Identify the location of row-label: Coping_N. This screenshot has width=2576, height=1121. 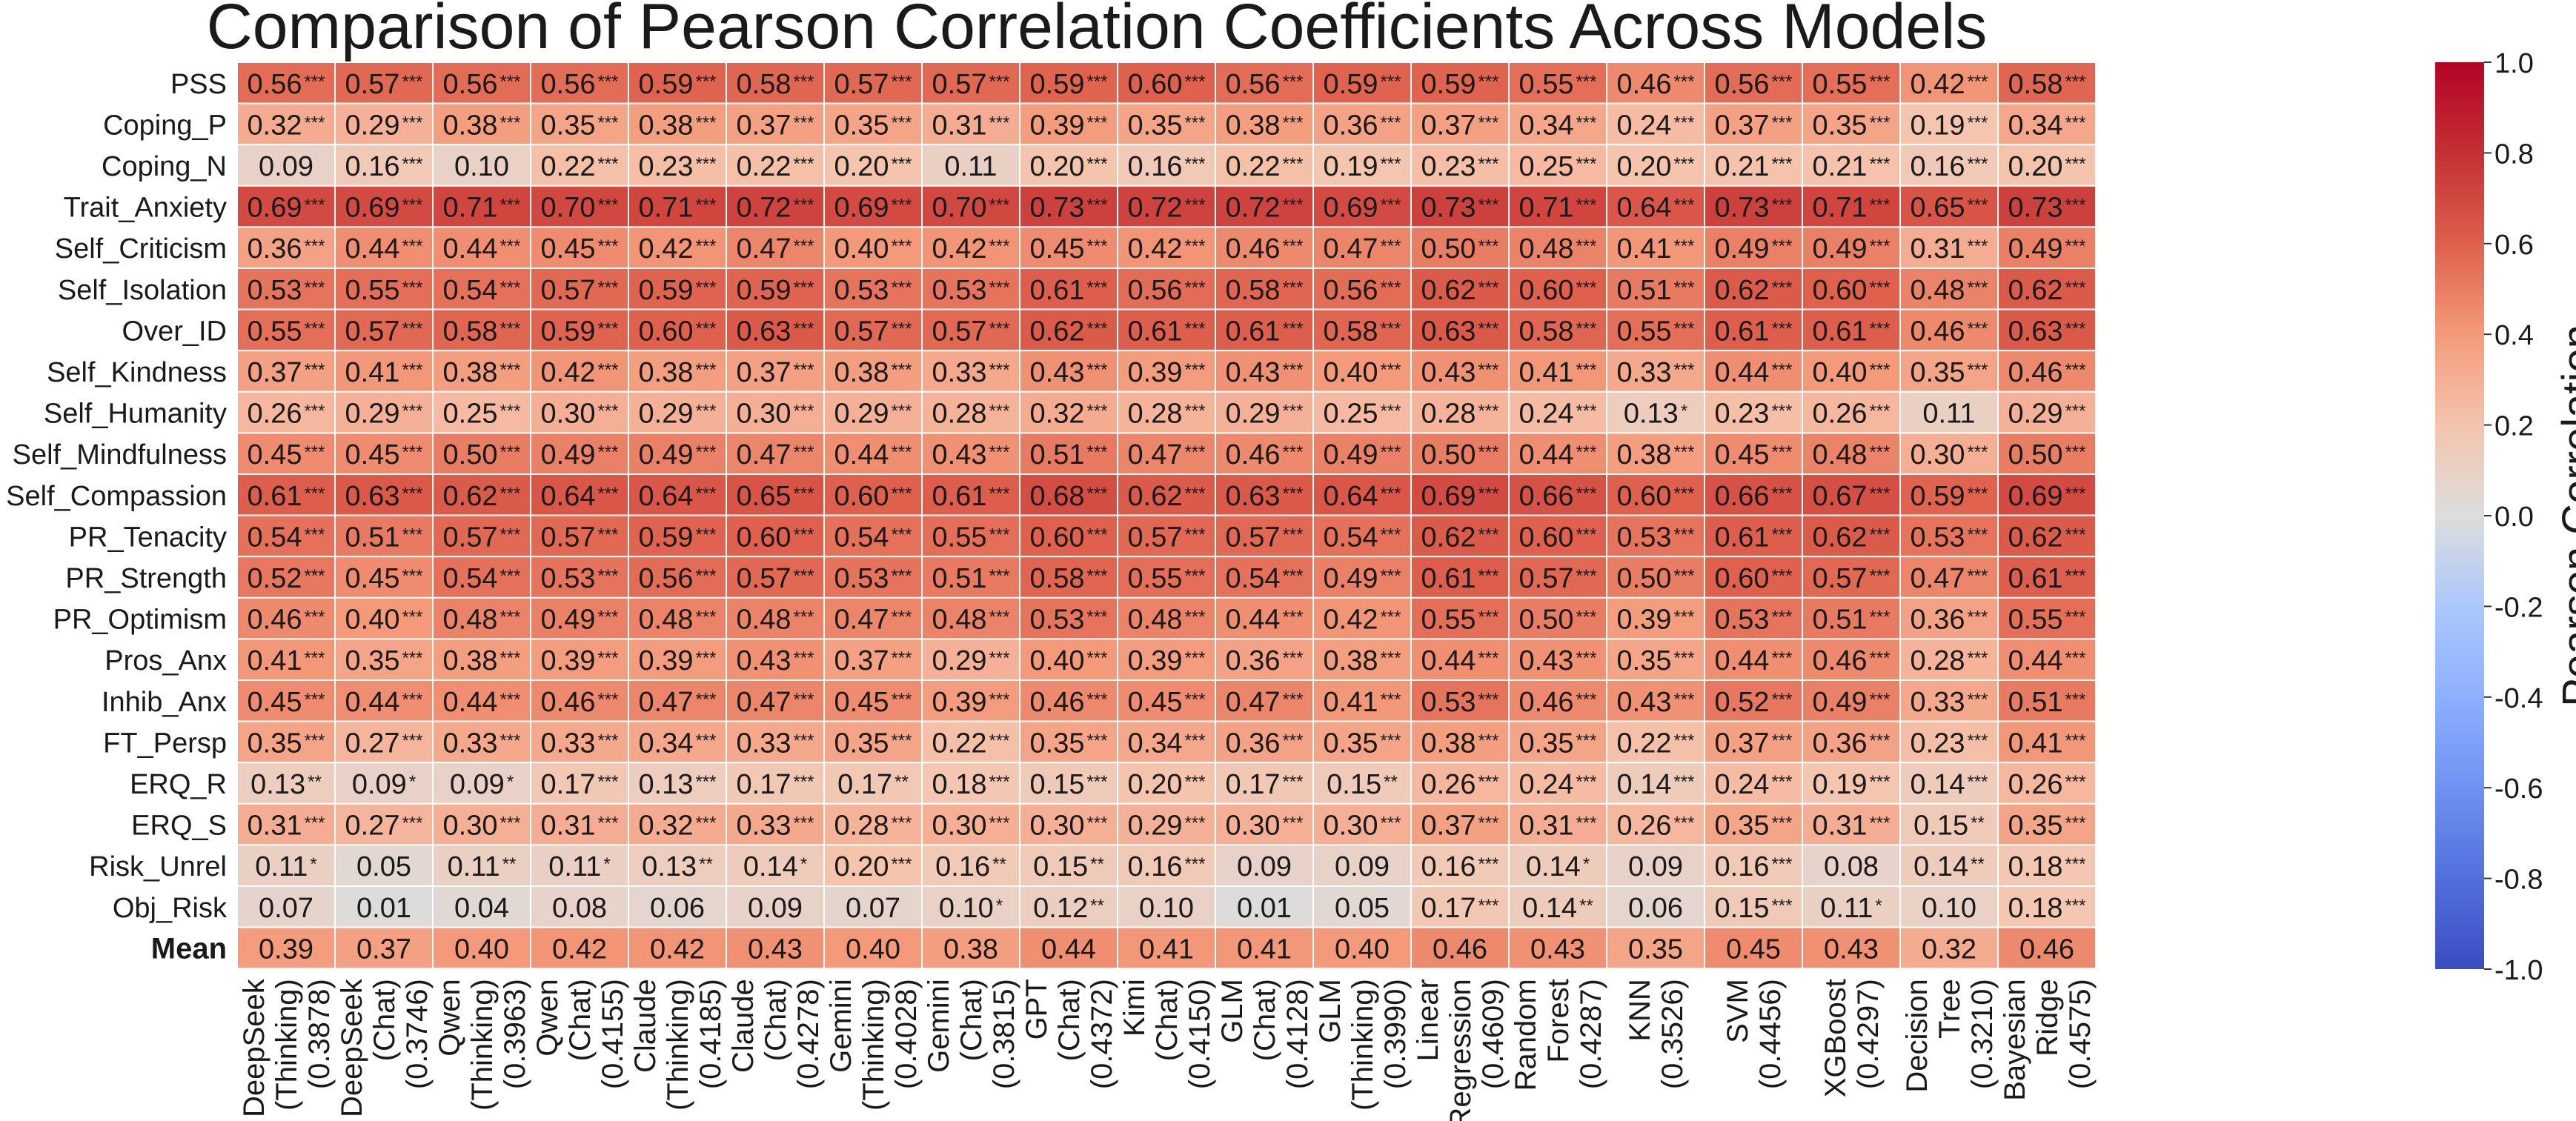
(164, 166).